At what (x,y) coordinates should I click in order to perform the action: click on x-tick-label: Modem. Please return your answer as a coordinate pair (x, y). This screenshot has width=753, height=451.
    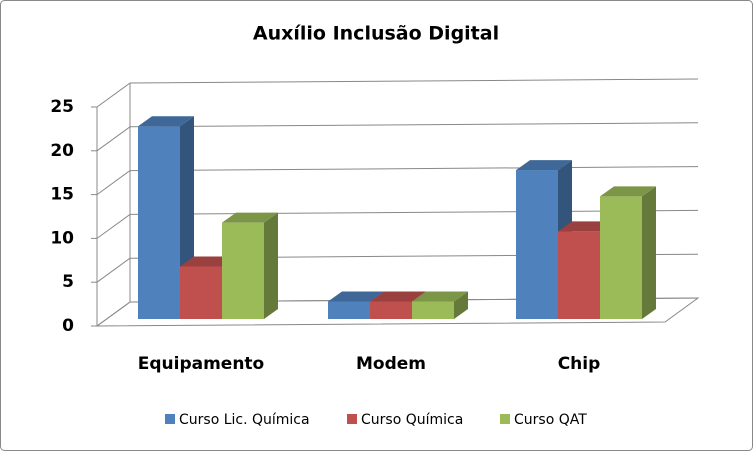
    Looking at the image, I should click on (391, 364).